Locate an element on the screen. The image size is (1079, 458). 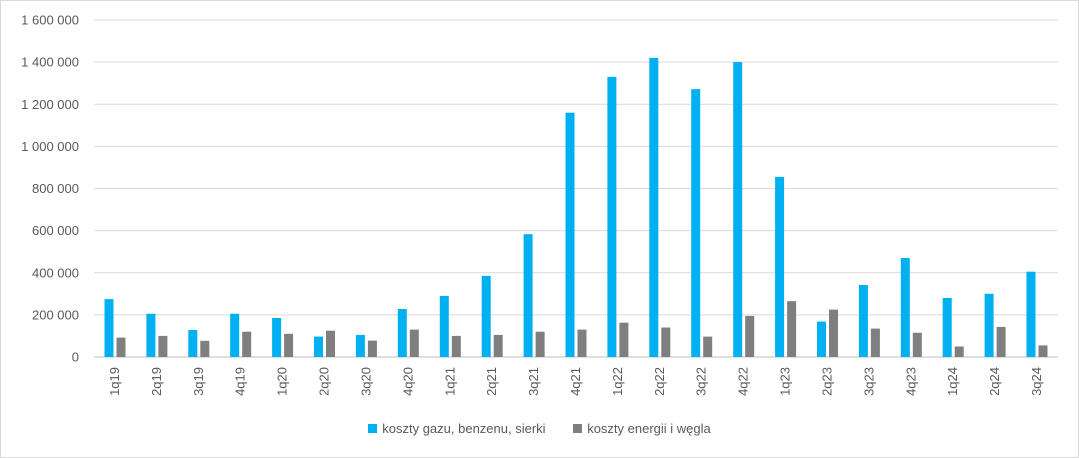
legend-swatch-energy is located at coordinates (578, 428).